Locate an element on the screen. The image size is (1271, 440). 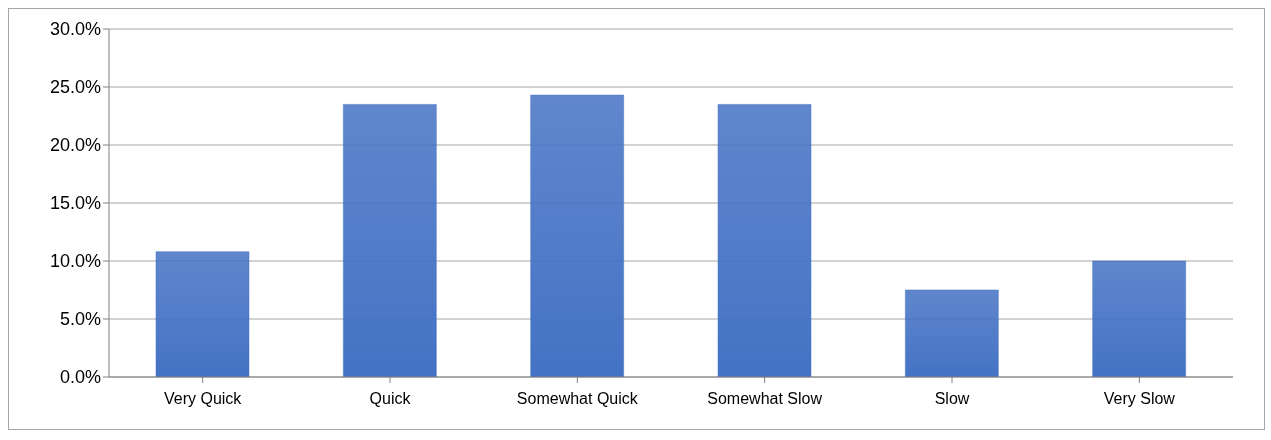
x-tick-label: Very Slow is located at coordinates (1139, 399).